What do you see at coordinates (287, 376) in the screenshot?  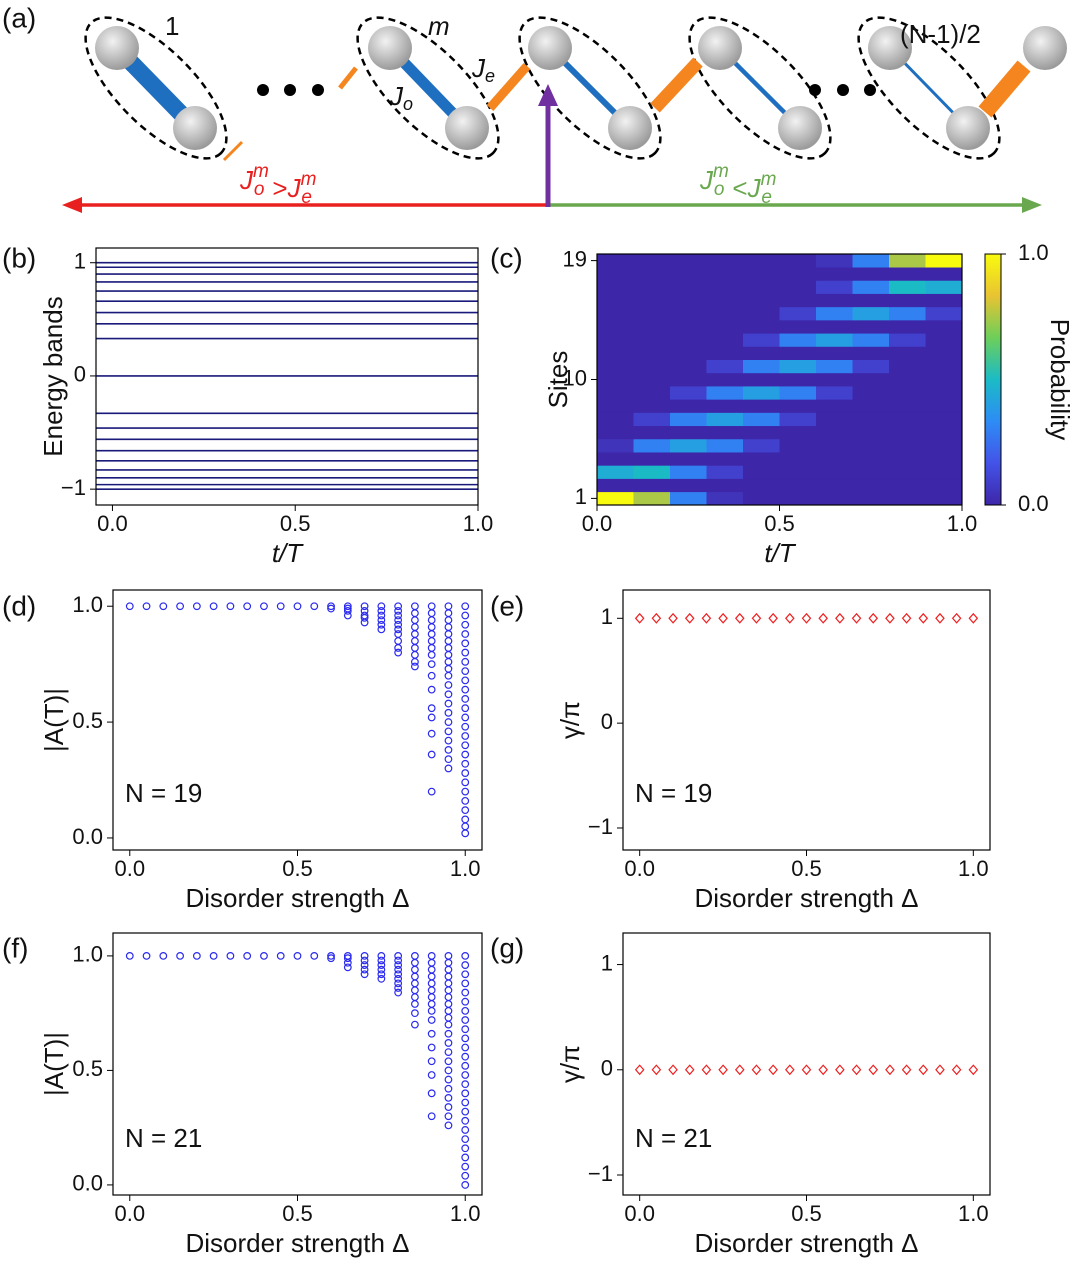 I see `plot-frame` at bounding box center [287, 376].